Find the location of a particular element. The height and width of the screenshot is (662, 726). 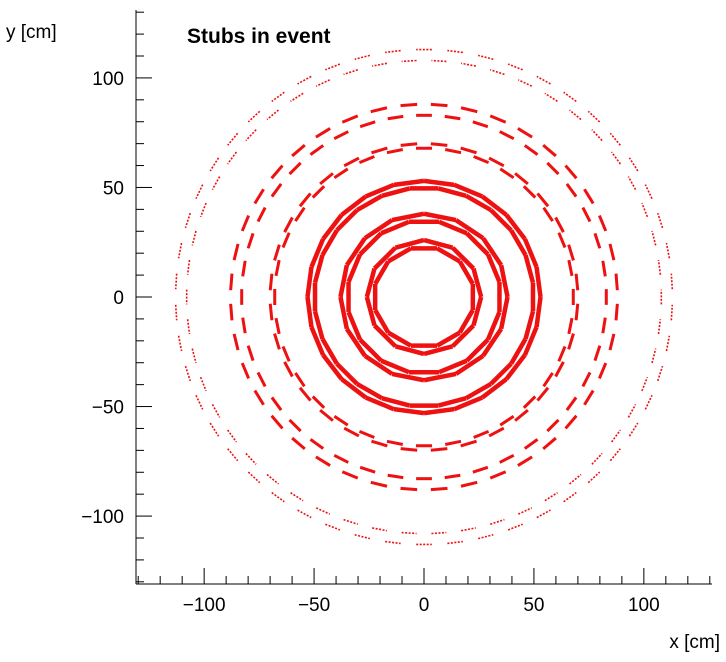

y-axis-title: y [cm] is located at coordinates (31, 32).